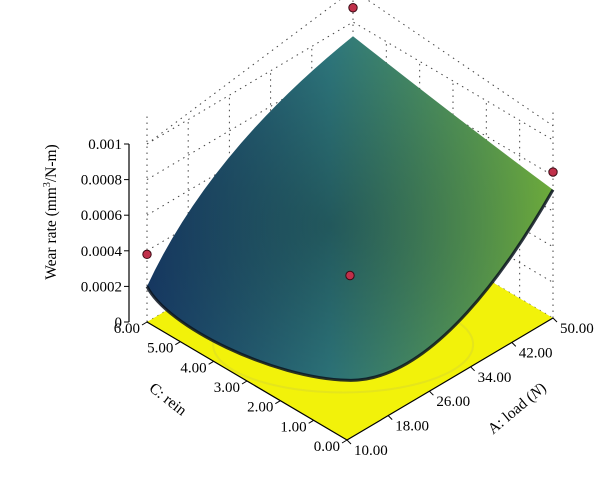  Describe the element at coordinates (227, 388) in the screenshot. I see `c-tick-label: 3.00` at that location.